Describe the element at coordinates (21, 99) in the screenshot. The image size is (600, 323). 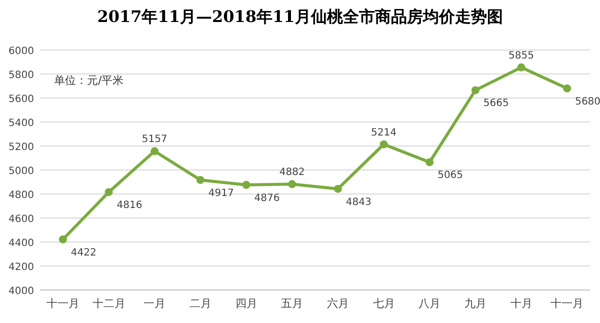
I see `y-tick-label: 5600` at that location.